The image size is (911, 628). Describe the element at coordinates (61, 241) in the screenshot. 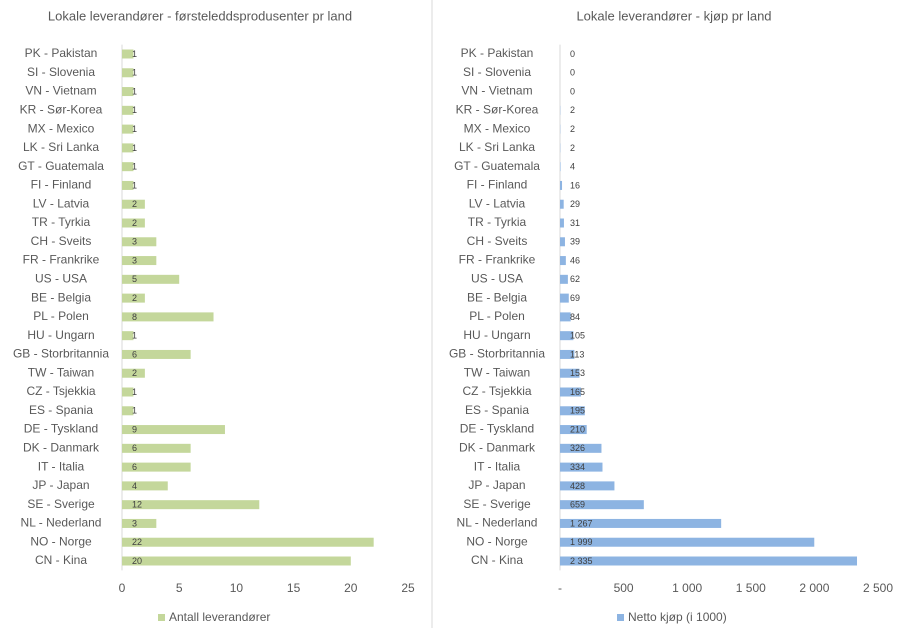

I see `category-label: CH - Sveits` at that location.